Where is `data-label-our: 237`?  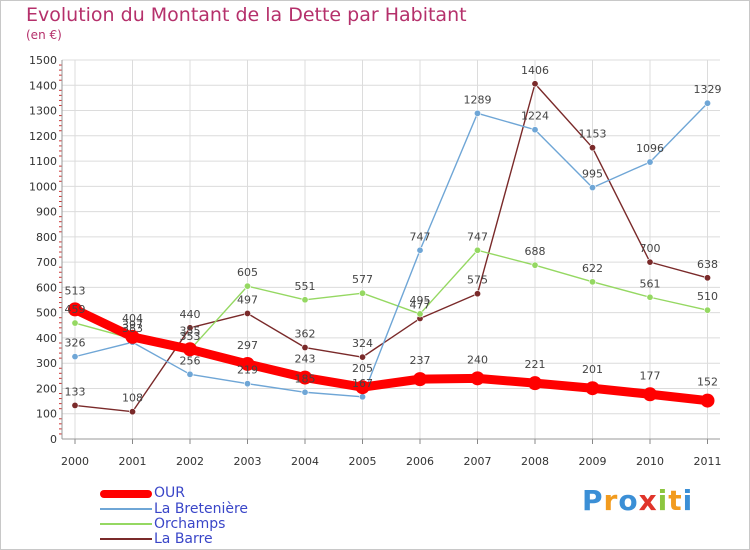 data-label-our: 237 is located at coordinates (420, 360).